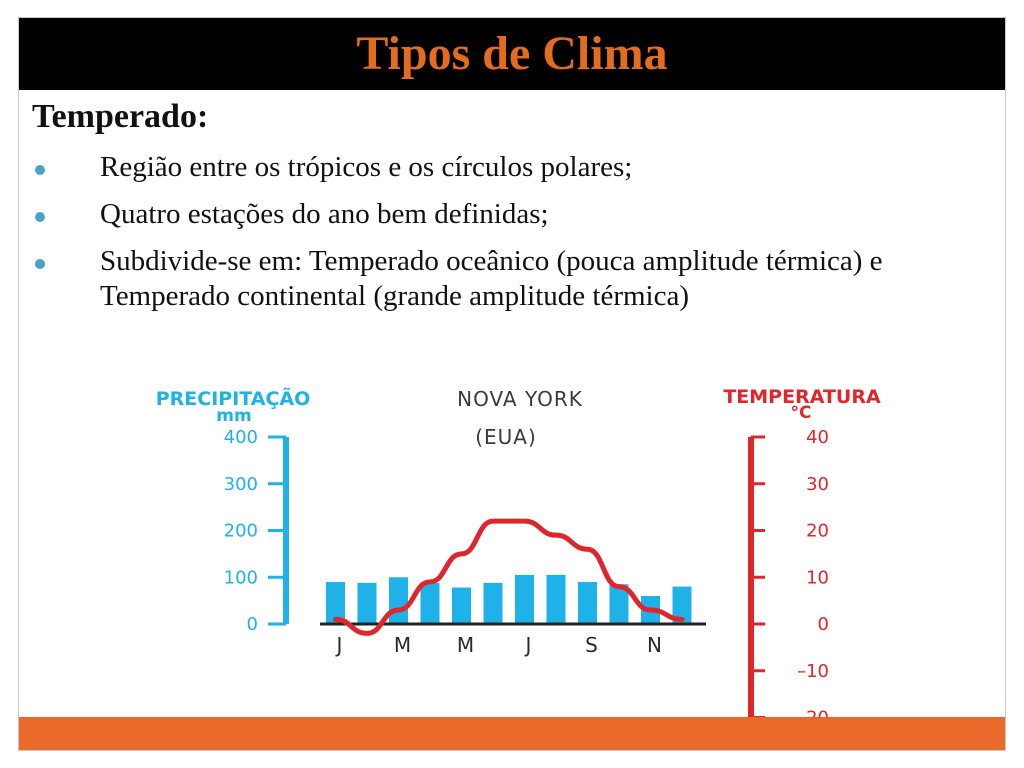 This screenshot has height=768, width=1024. I want to click on temperature-line, so click(509, 577).